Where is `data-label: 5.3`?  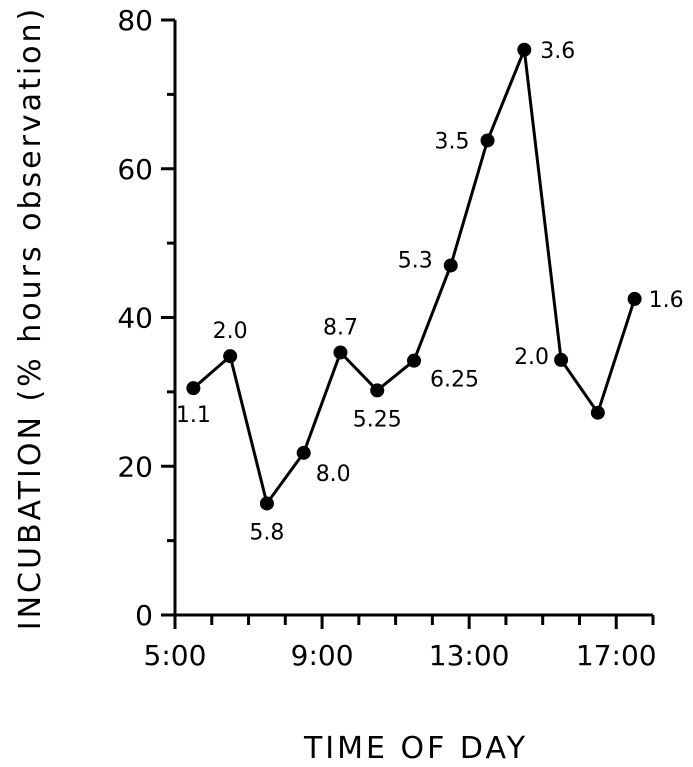
data-label: 5.3 is located at coordinates (415, 260).